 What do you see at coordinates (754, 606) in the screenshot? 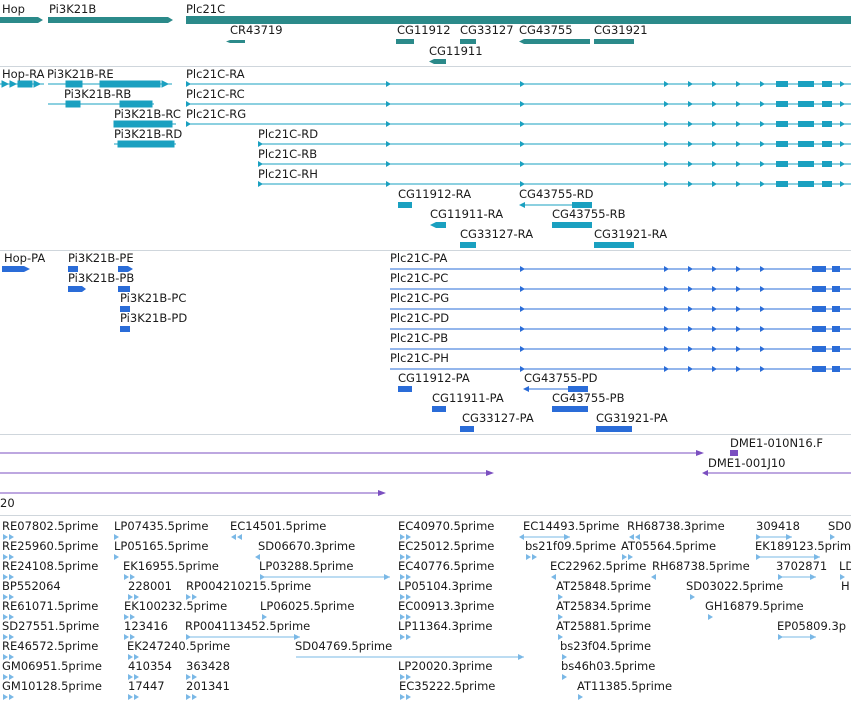
I see `est-label: GH16879.5prime` at bounding box center [754, 606].